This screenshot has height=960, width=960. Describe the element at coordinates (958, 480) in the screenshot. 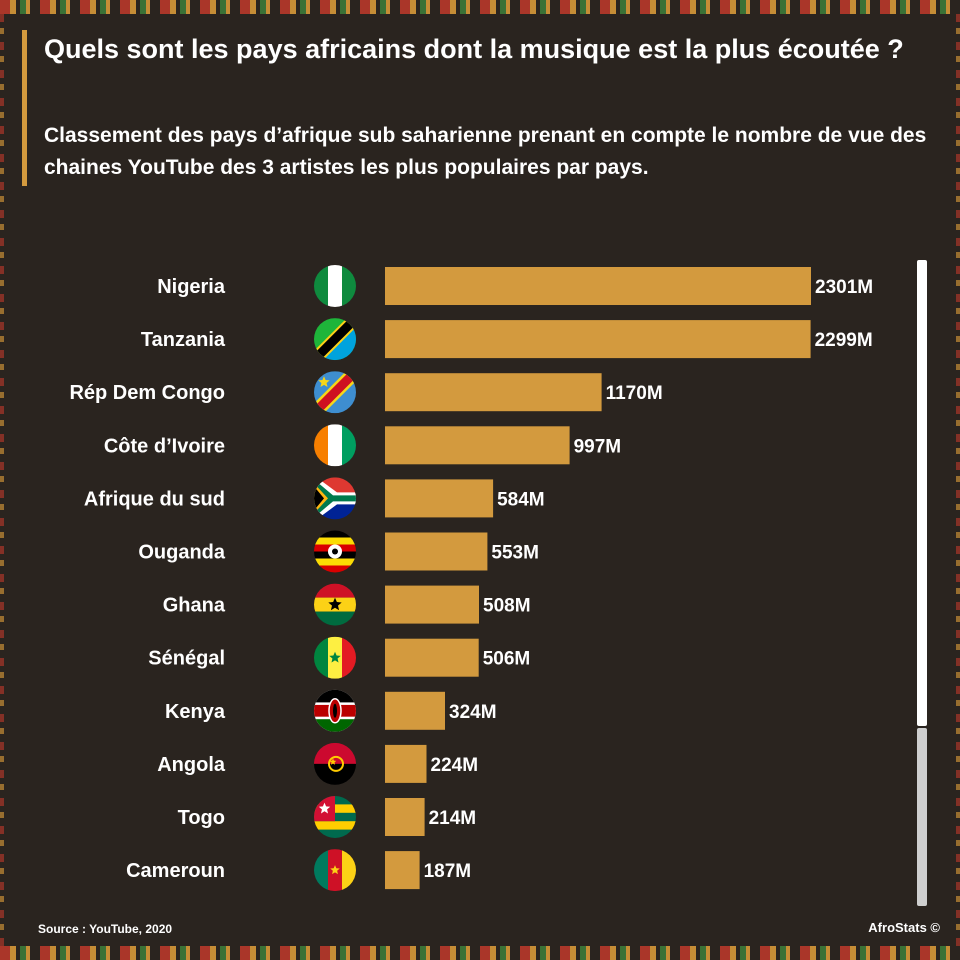

I see `decorative-pattern-right` at that location.